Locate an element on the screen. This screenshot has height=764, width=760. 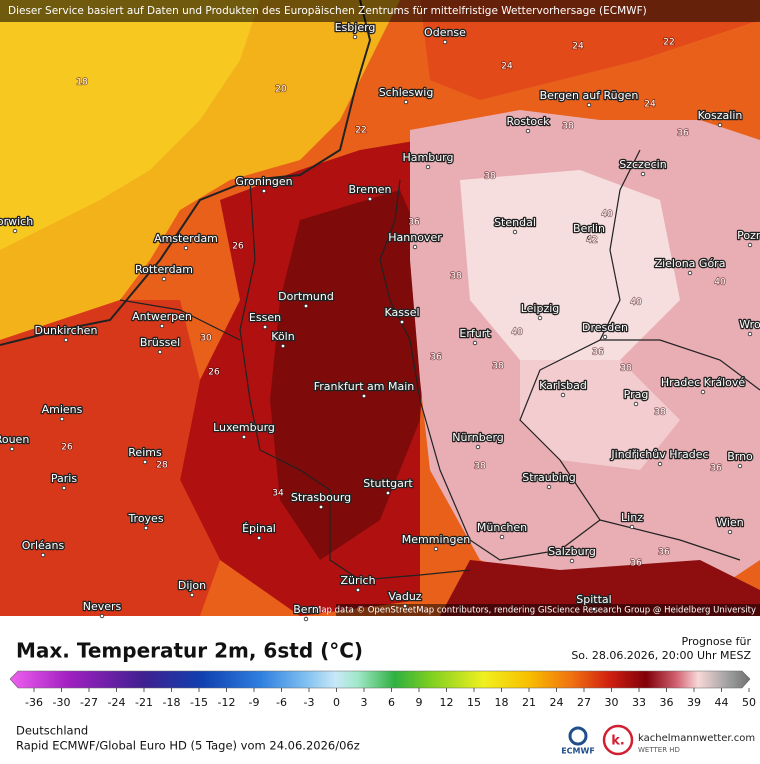
city-label: Rotterdam is located at coordinates (164, 269).